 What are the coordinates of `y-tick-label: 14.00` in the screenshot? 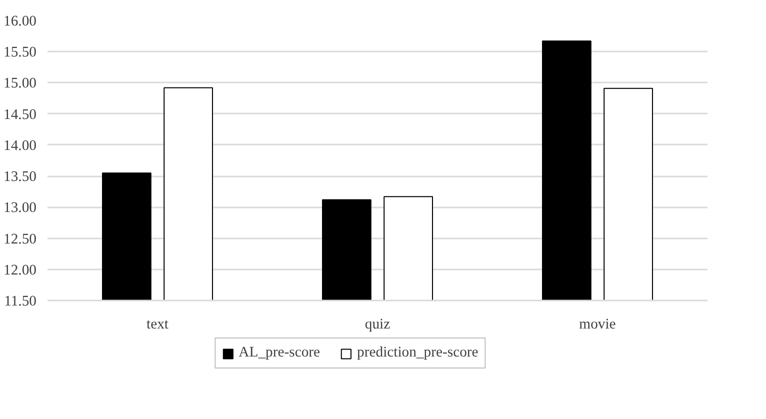 It's located at (20, 146).